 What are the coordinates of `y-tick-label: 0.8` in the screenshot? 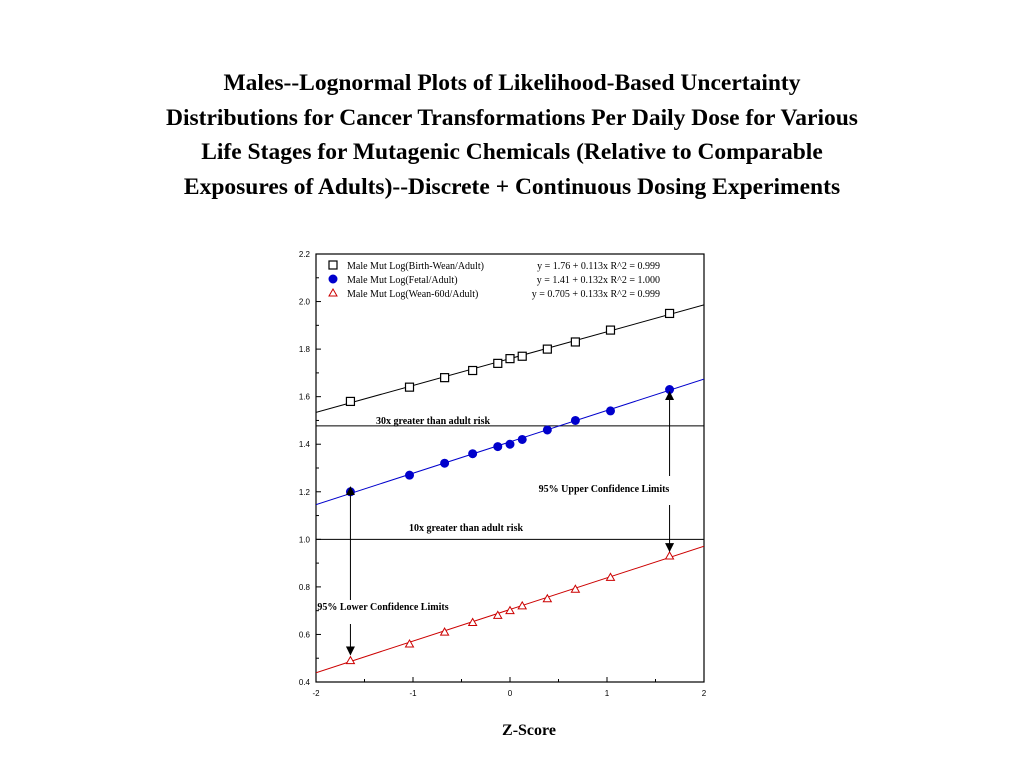 It's located at (305, 587).